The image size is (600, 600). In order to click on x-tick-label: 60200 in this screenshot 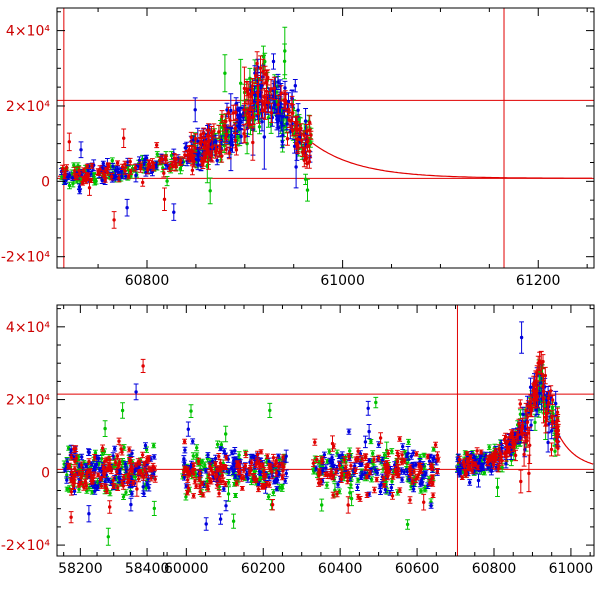, I will do `click(263, 569)`.